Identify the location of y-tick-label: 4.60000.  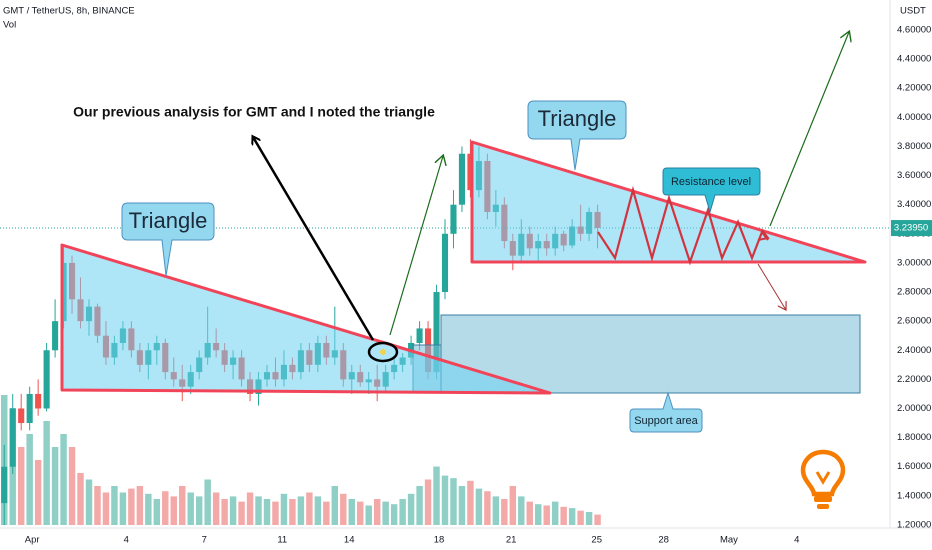
(914, 30).